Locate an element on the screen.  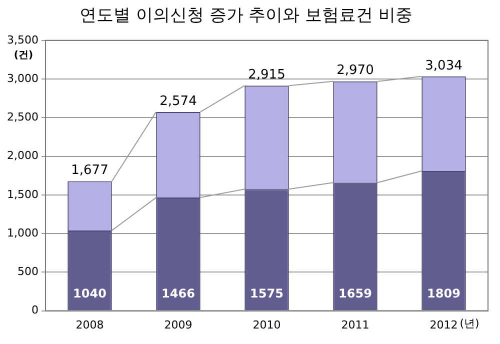
x-tick-label: 2011 is located at coordinates (355, 325).